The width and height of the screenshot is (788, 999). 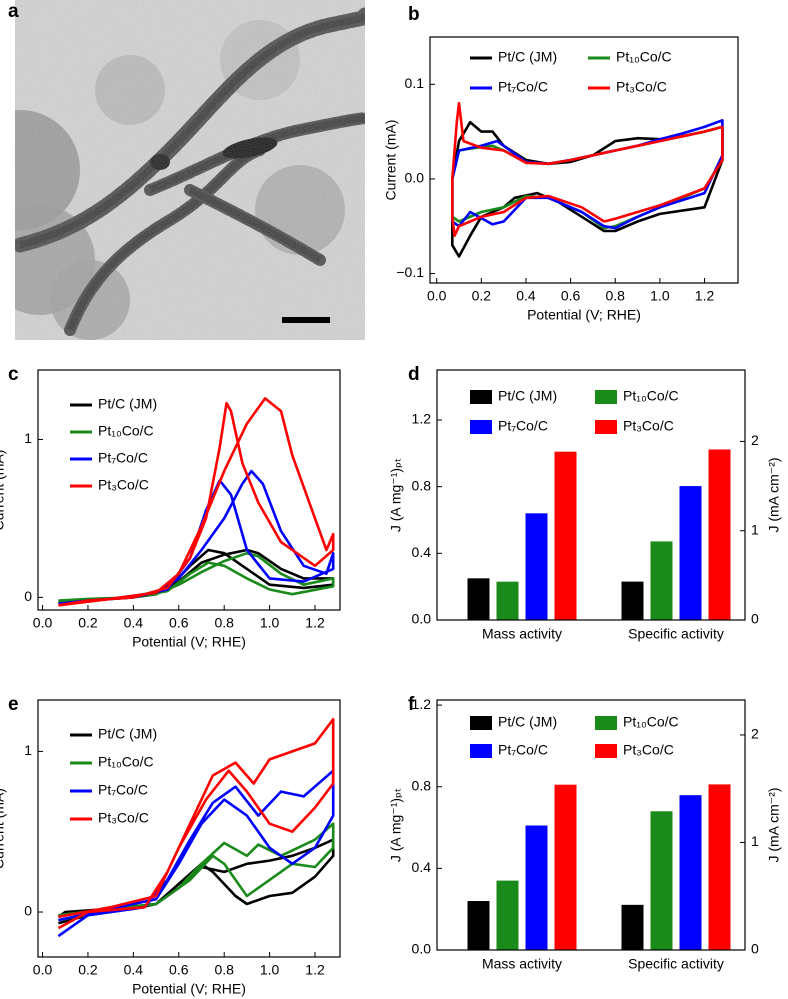 What do you see at coordinates (755, 440) in the screenshot?
I see `y2-tick-label: 2` at bounding box center [755, 440].